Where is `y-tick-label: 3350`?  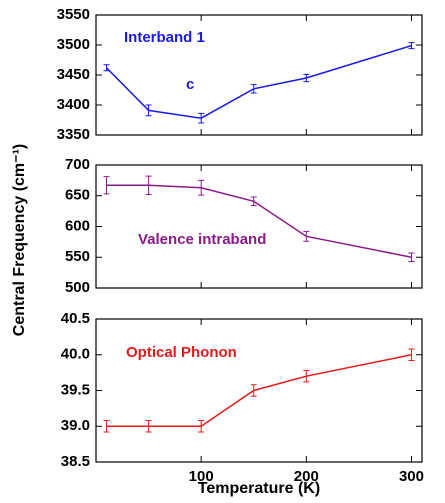
y-tick-label: 3350 is located at coordinates (73, 134).